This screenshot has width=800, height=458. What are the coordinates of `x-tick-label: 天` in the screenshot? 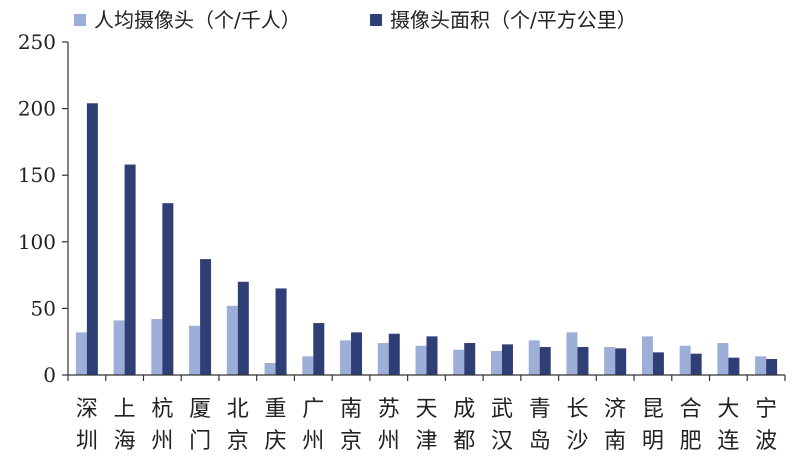 It's located at (426, 409).